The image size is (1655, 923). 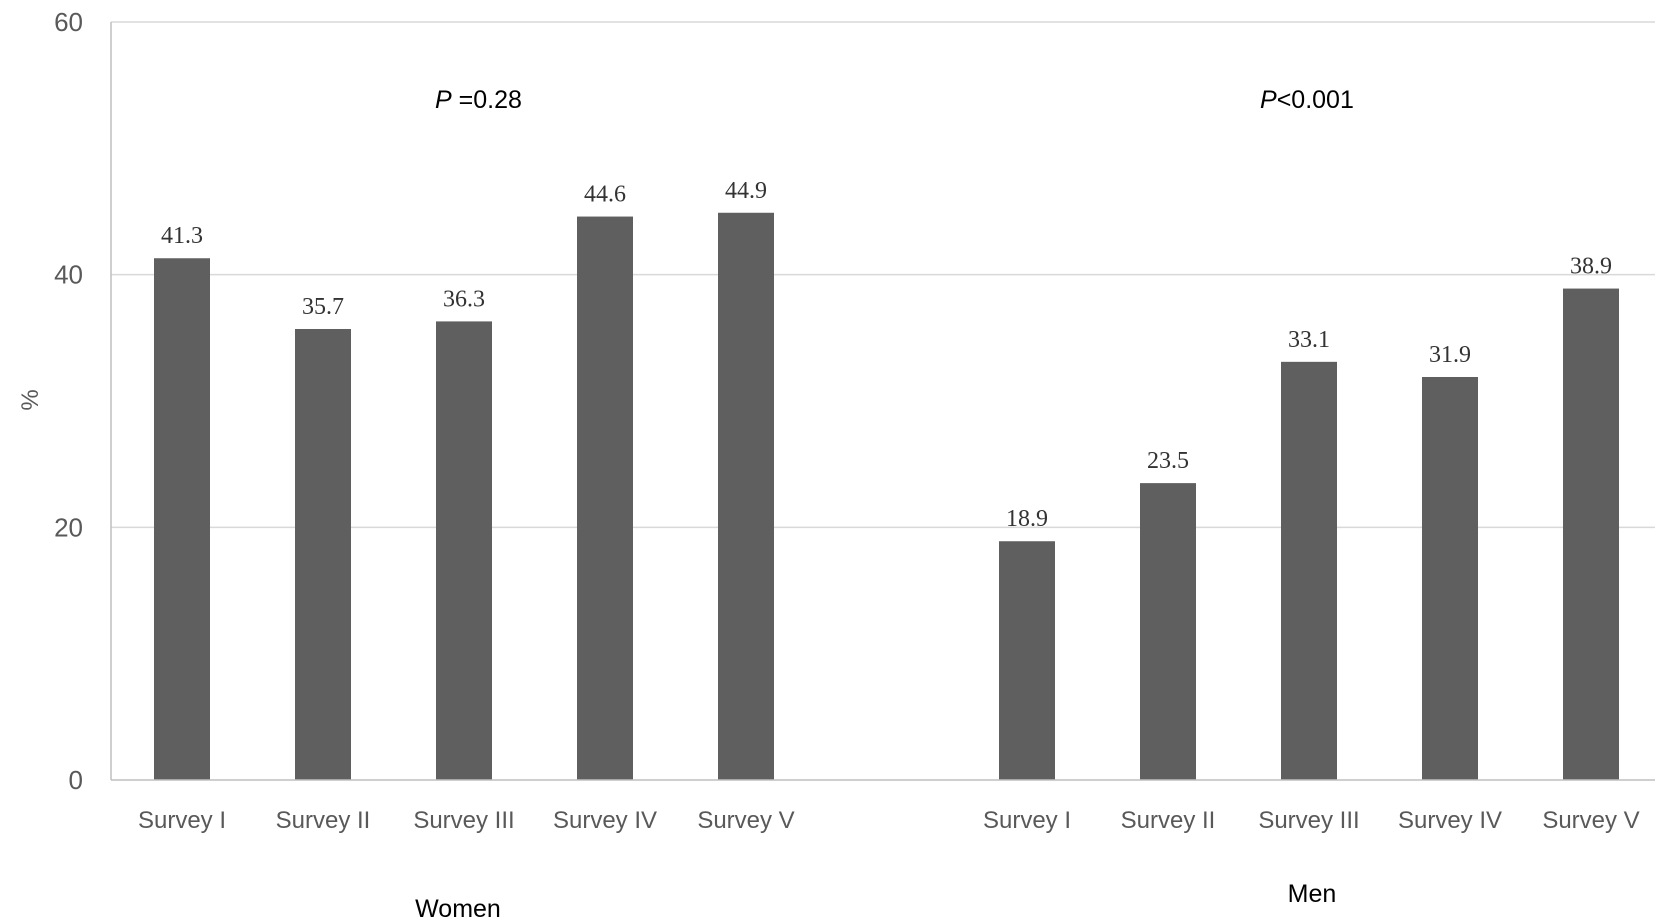 What do you see at coordinates (1450, 355) in the screenshot?
I see `bar-value-label: 31.9` at bounding box center [1450, 355].